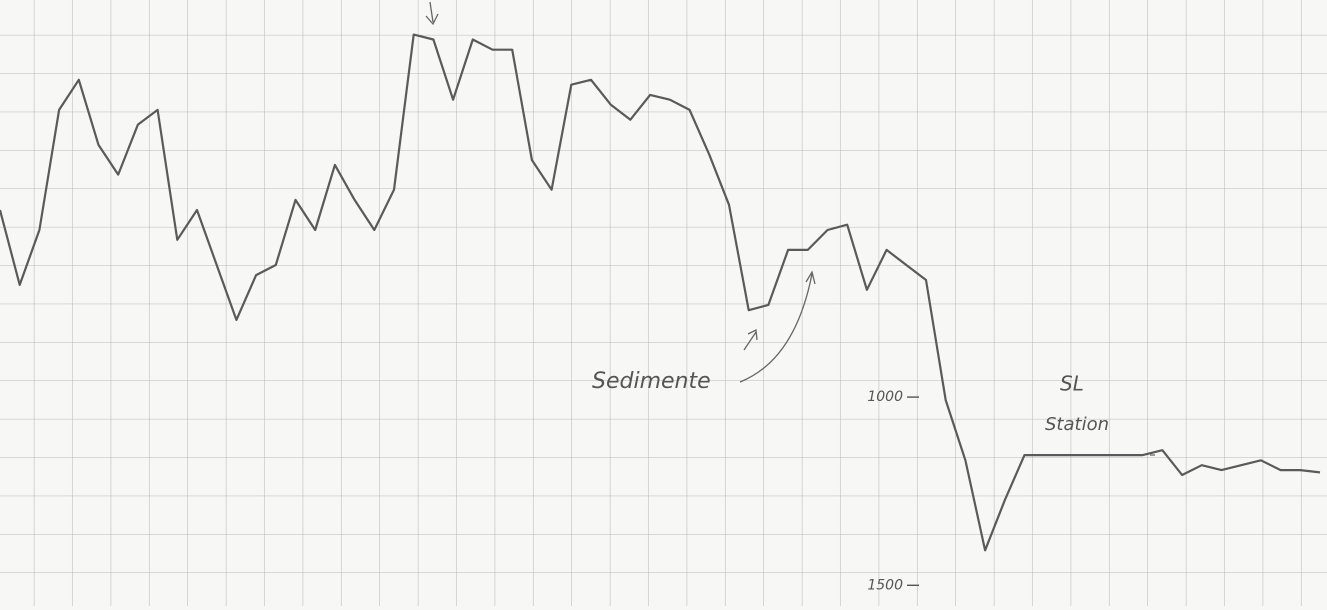 The width and height of the screenshot is (1327, 610). Describe the element at coordinates (885, 585) in the screenshot. I see `y-tick-label: 1500` at that location.